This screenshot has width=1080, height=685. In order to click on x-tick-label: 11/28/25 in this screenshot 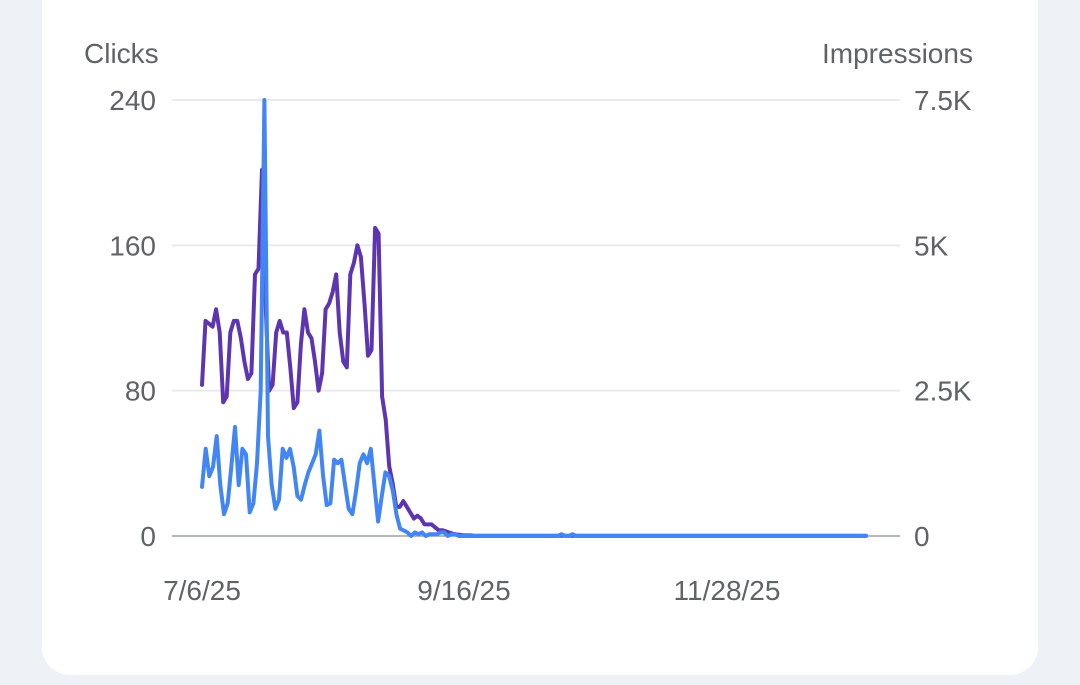, I will do `click(727, 590)`.